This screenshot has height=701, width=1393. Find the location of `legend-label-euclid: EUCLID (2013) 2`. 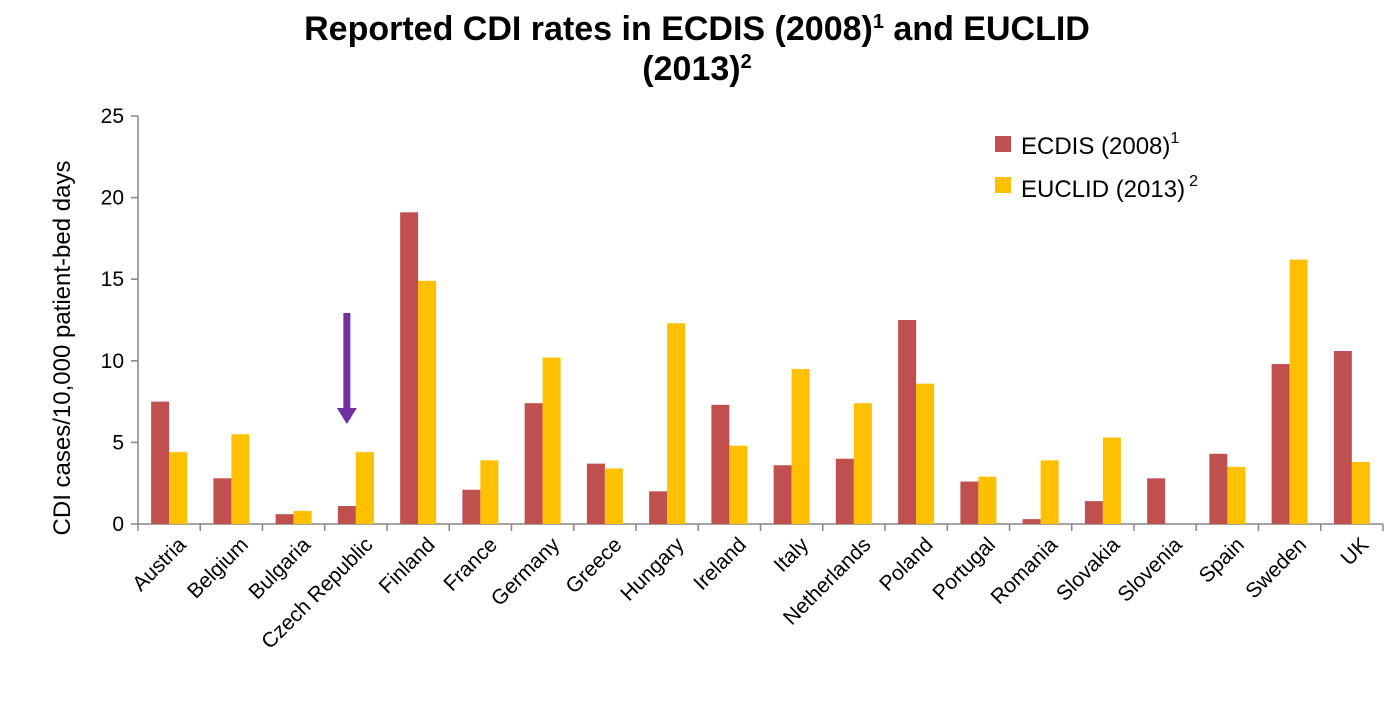

legend-label-euclid: EUCLID (2013) 2 is located at coordinates (1109, 188).